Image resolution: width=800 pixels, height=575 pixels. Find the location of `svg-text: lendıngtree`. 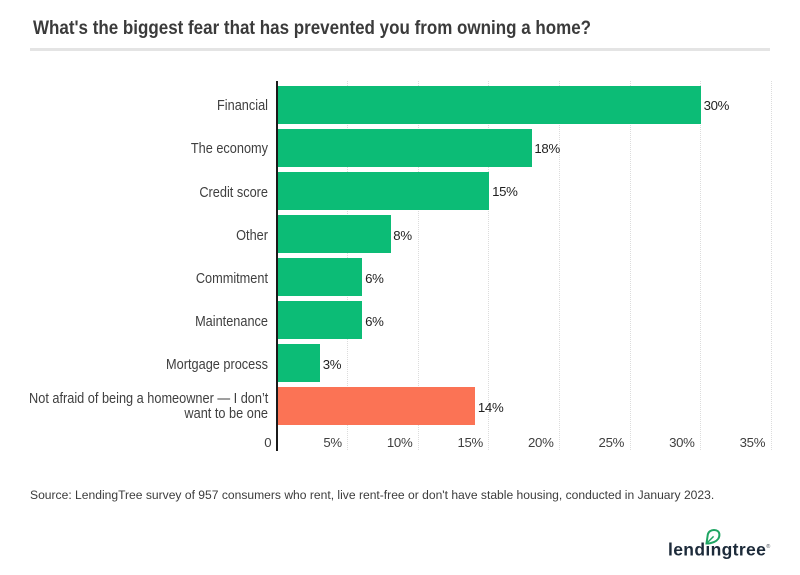

svg-text: lendıngtree is located at coordinates (717, 549).